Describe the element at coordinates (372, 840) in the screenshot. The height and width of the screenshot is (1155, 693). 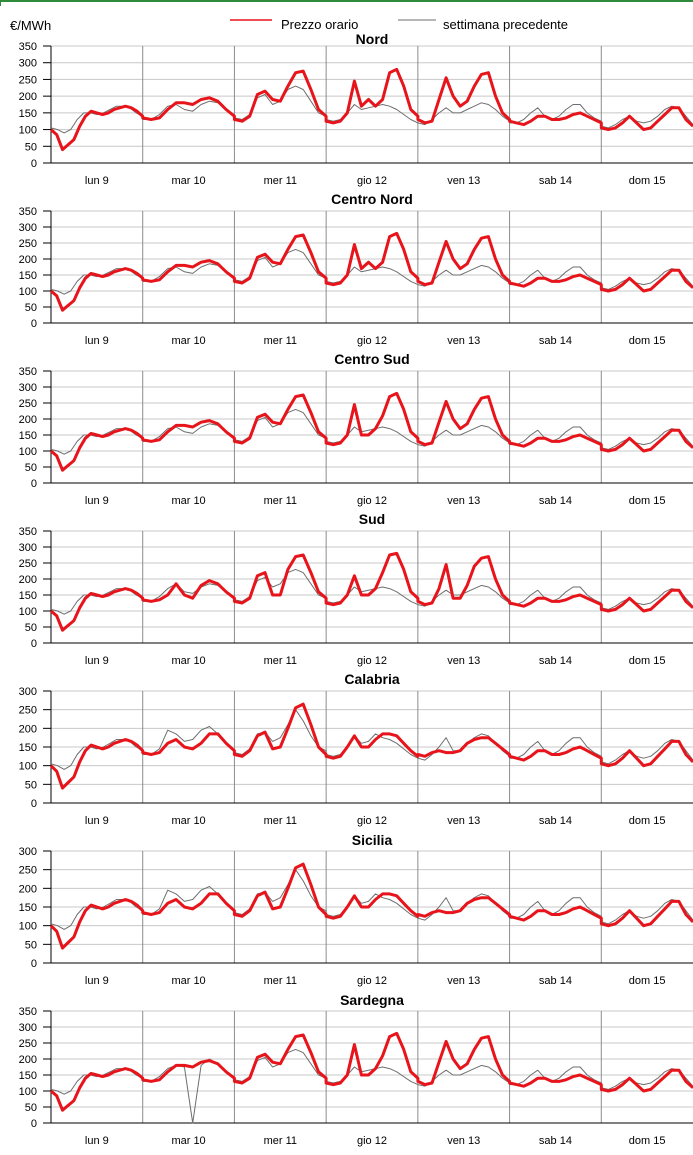
I see `chart-title: Sicilia` at that location.